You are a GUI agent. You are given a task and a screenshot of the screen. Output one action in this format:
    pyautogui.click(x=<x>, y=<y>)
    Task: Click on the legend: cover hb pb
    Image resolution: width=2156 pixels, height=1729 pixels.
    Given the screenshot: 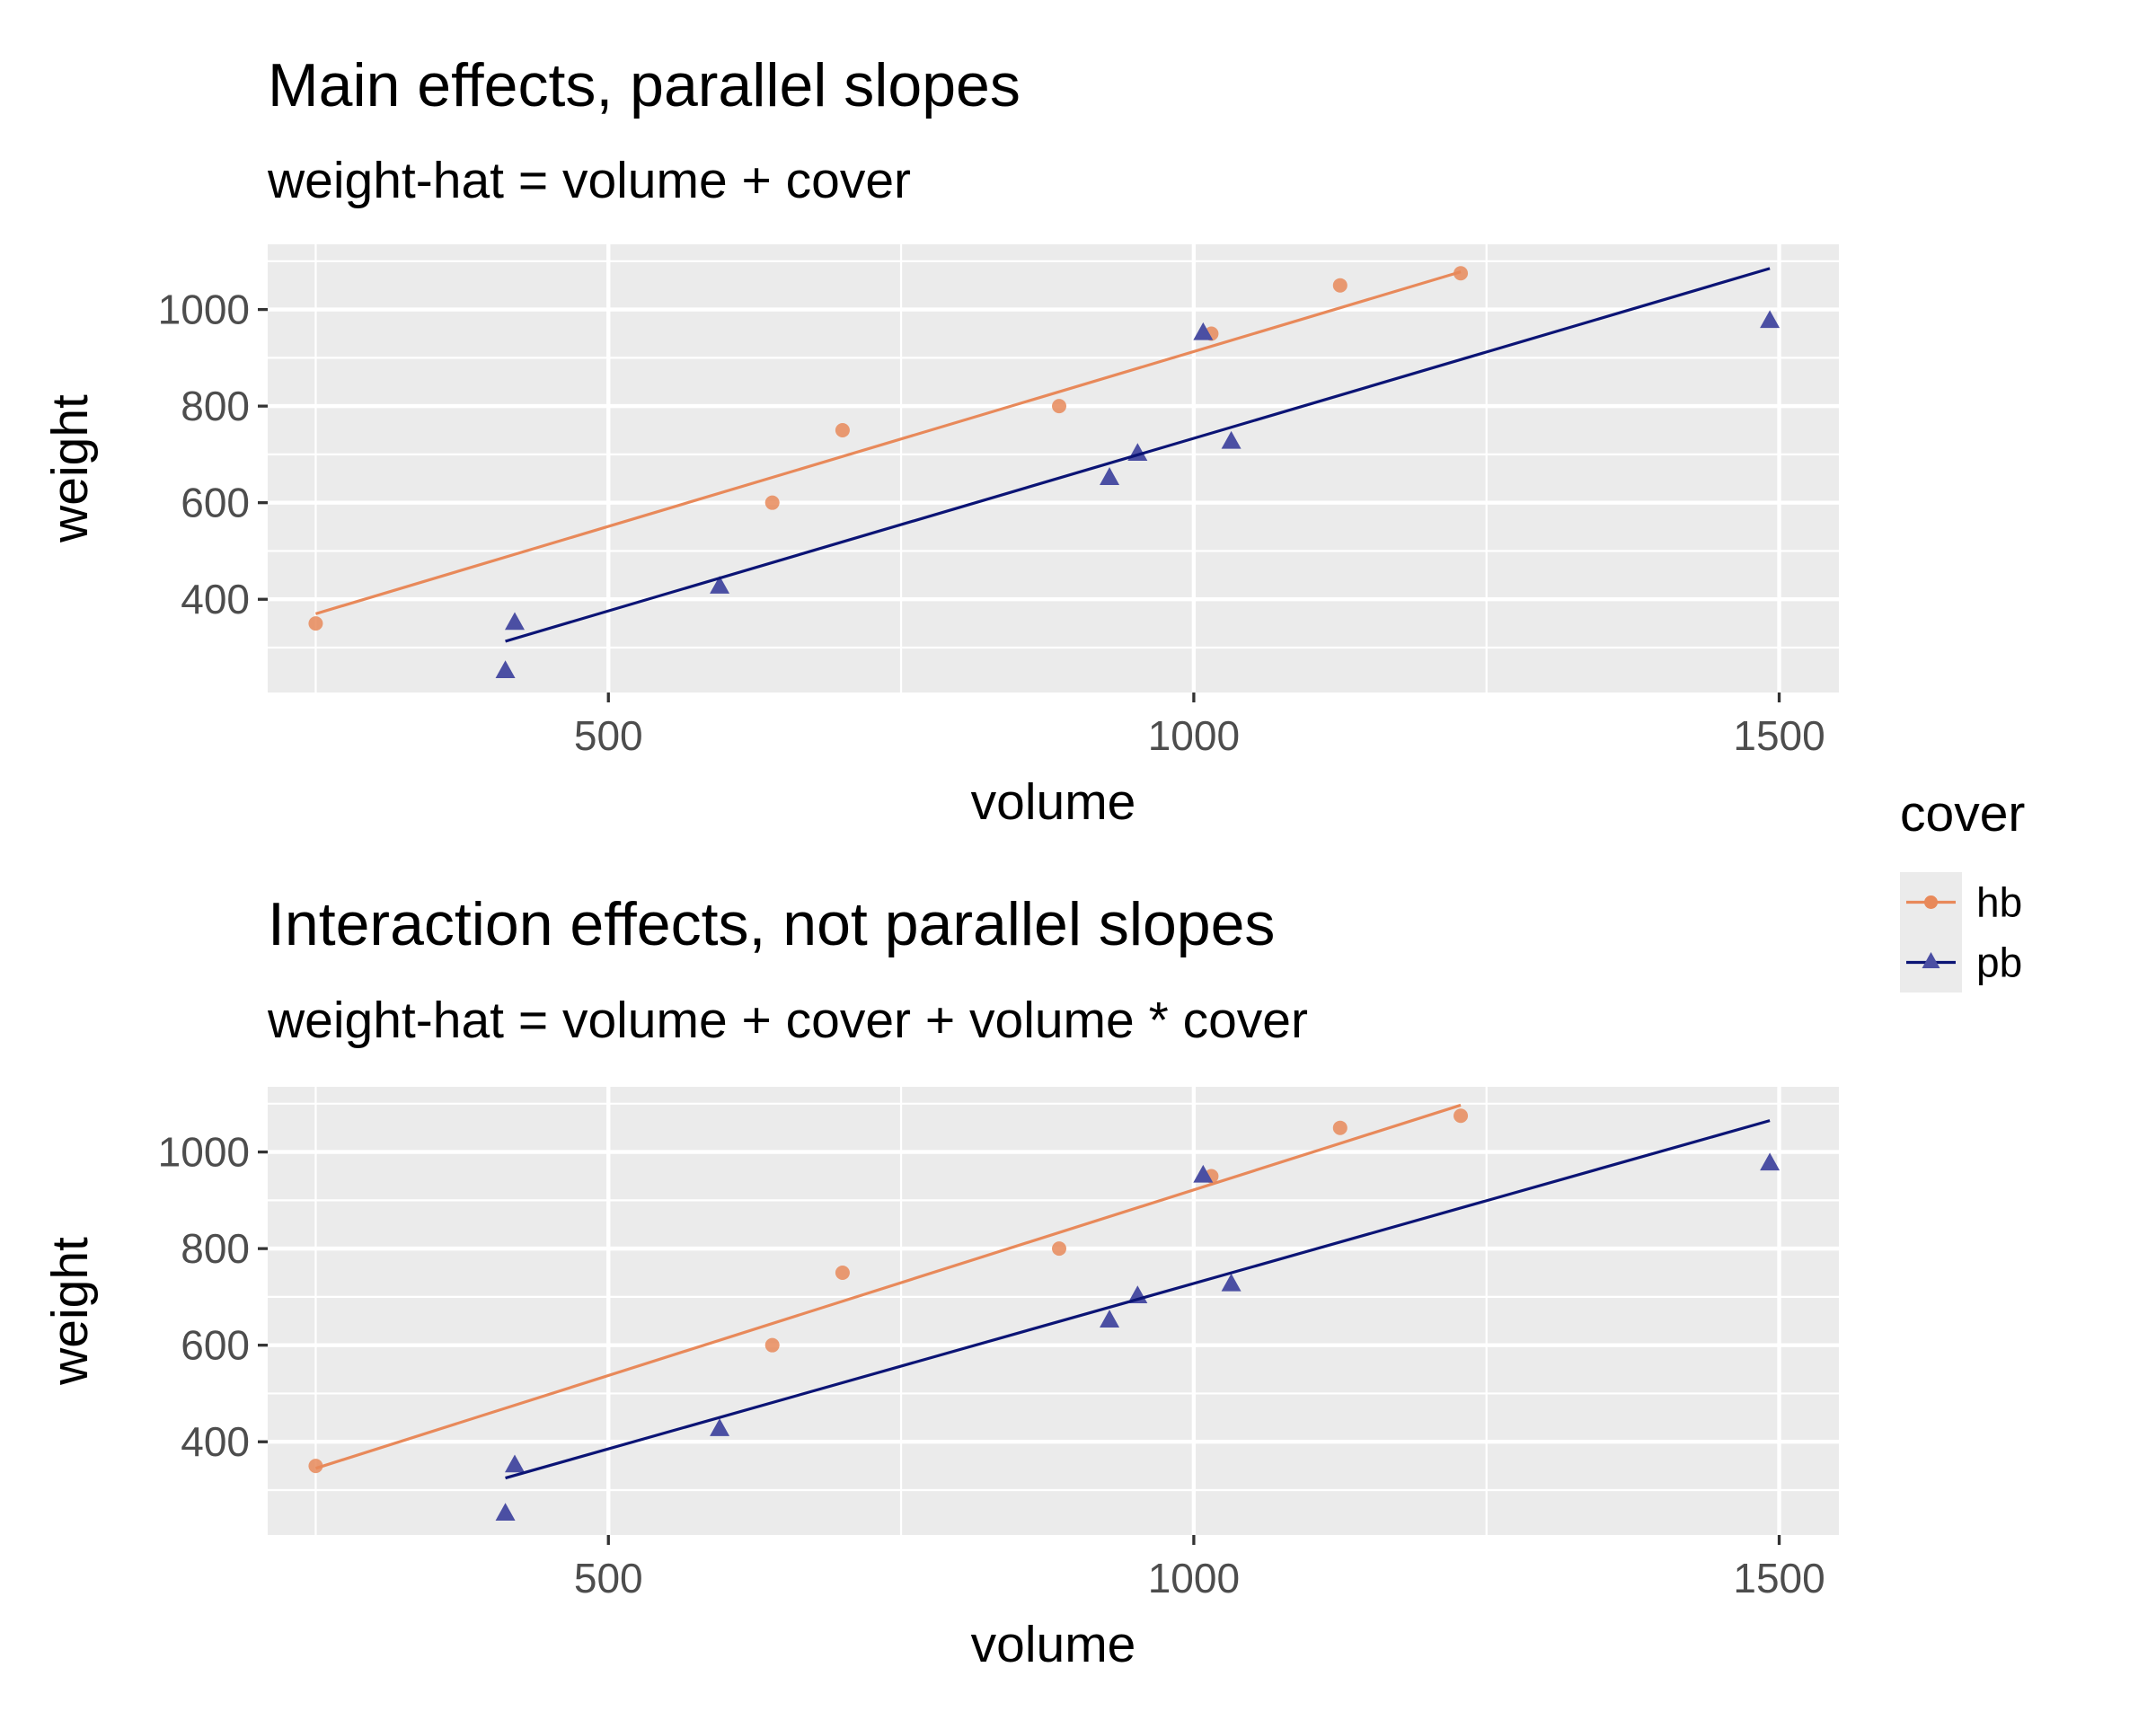 What is the action you would take?
    pyautogui.click(x=1962, y=888)
    